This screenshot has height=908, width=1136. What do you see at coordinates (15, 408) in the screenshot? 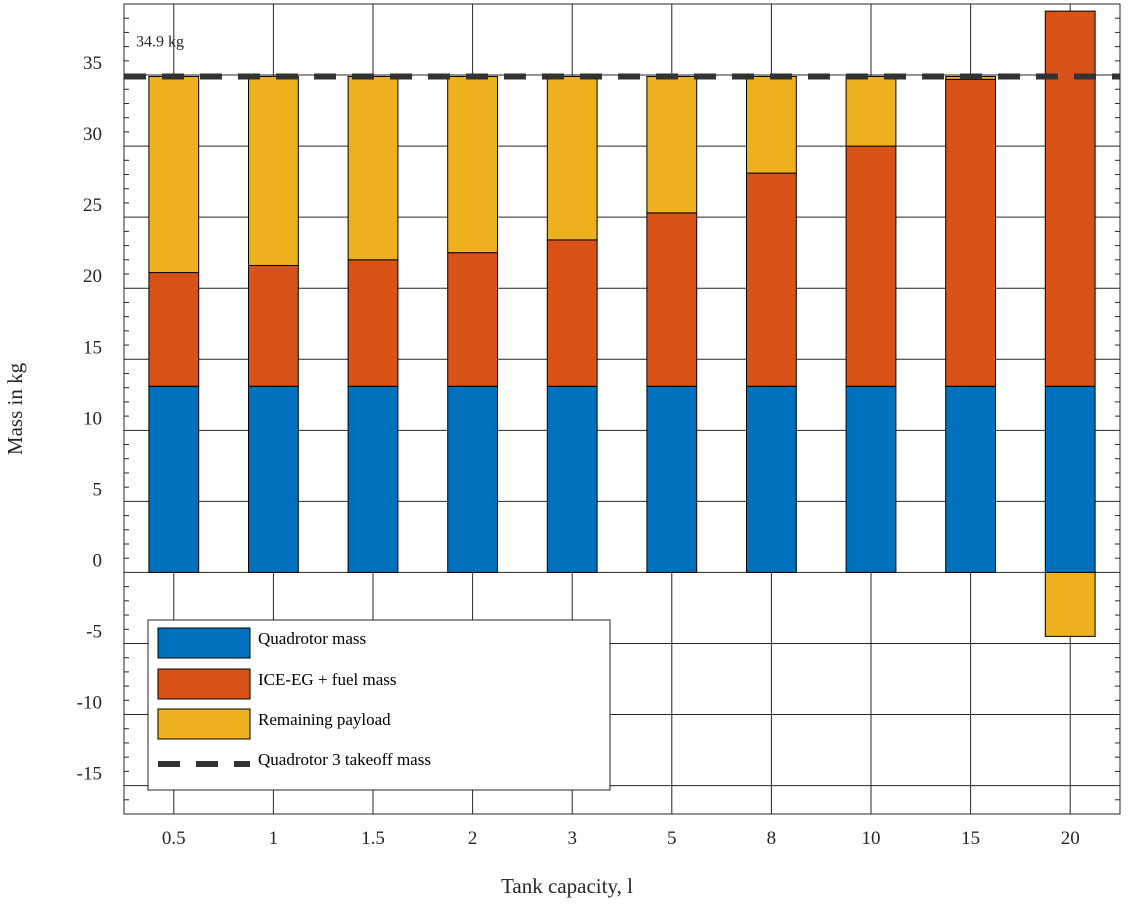
I see `y-axis-title: Mass in kg` at bounding box center [15, 408].